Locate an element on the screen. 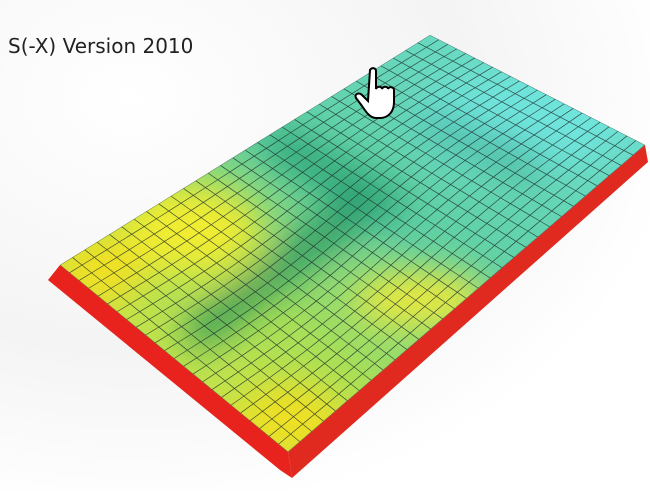  hand-cursor is located at coordinates (374, 93).